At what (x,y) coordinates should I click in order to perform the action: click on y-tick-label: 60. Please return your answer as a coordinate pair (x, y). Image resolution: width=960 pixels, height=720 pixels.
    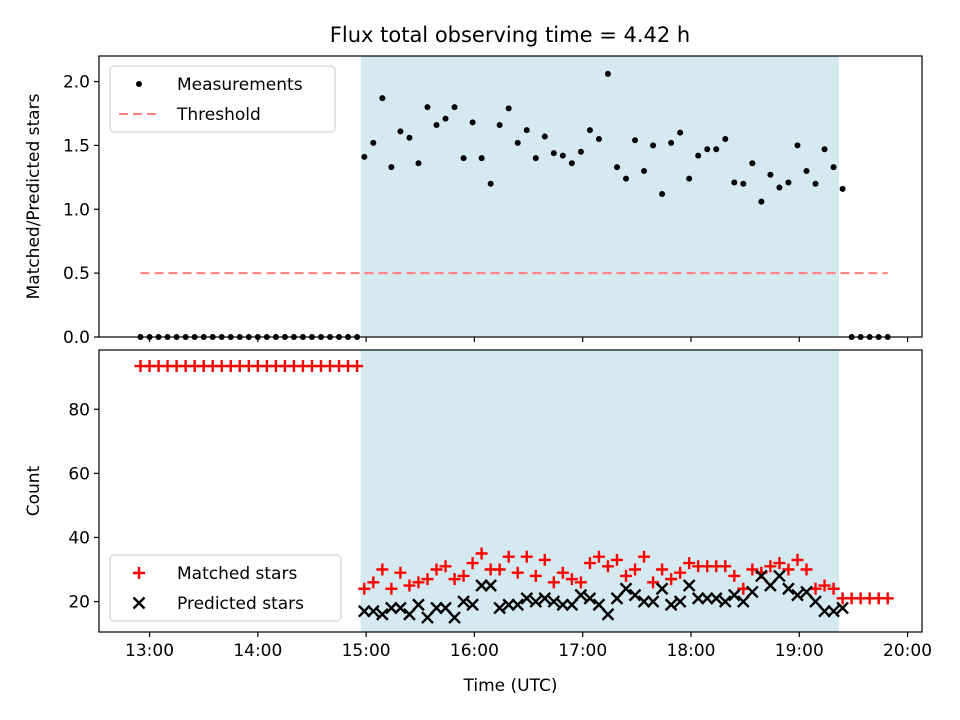
    Looking at the image, I should click on (79, 474).